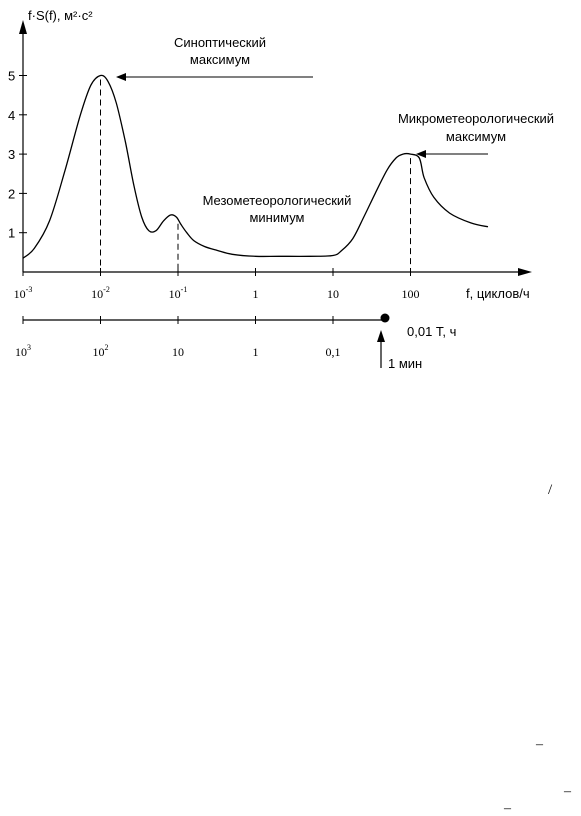  What do you see at coordinates (405, 363) in the screenshot?
I see `one-minute-label: 1 мин` at bounding box center [405, 363].